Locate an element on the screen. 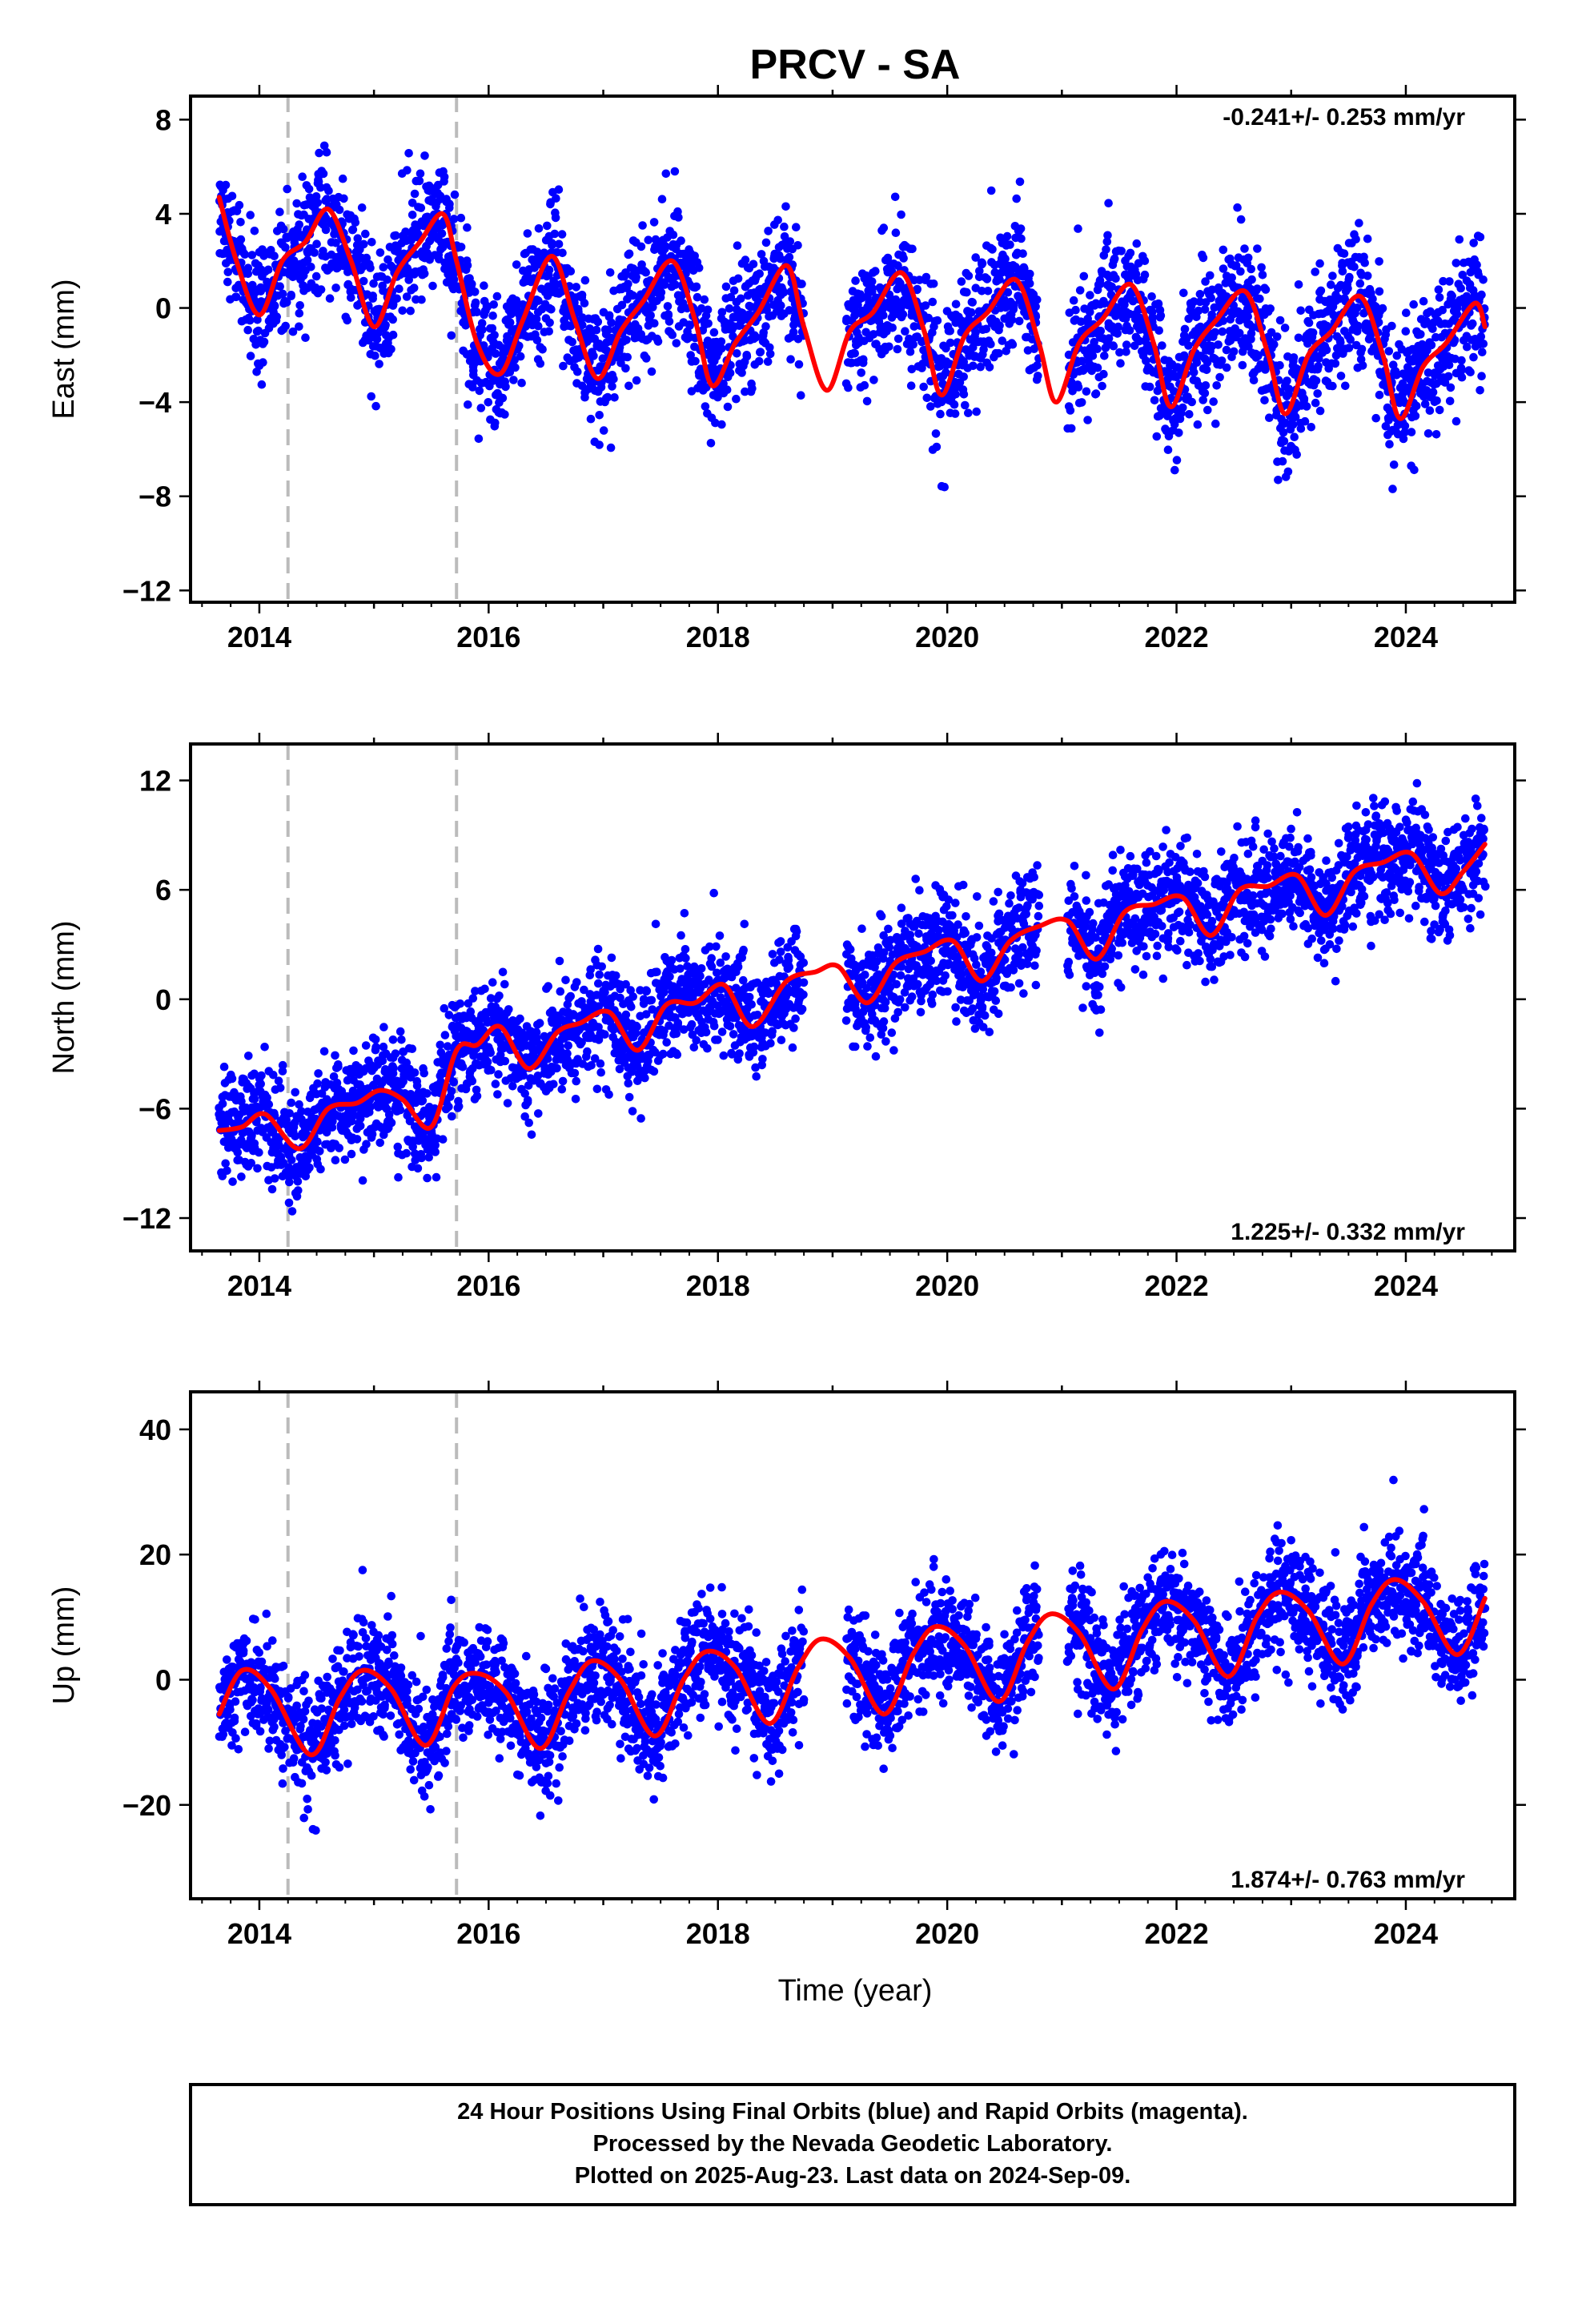  model-fit-line is located at coordinates (852, 308).